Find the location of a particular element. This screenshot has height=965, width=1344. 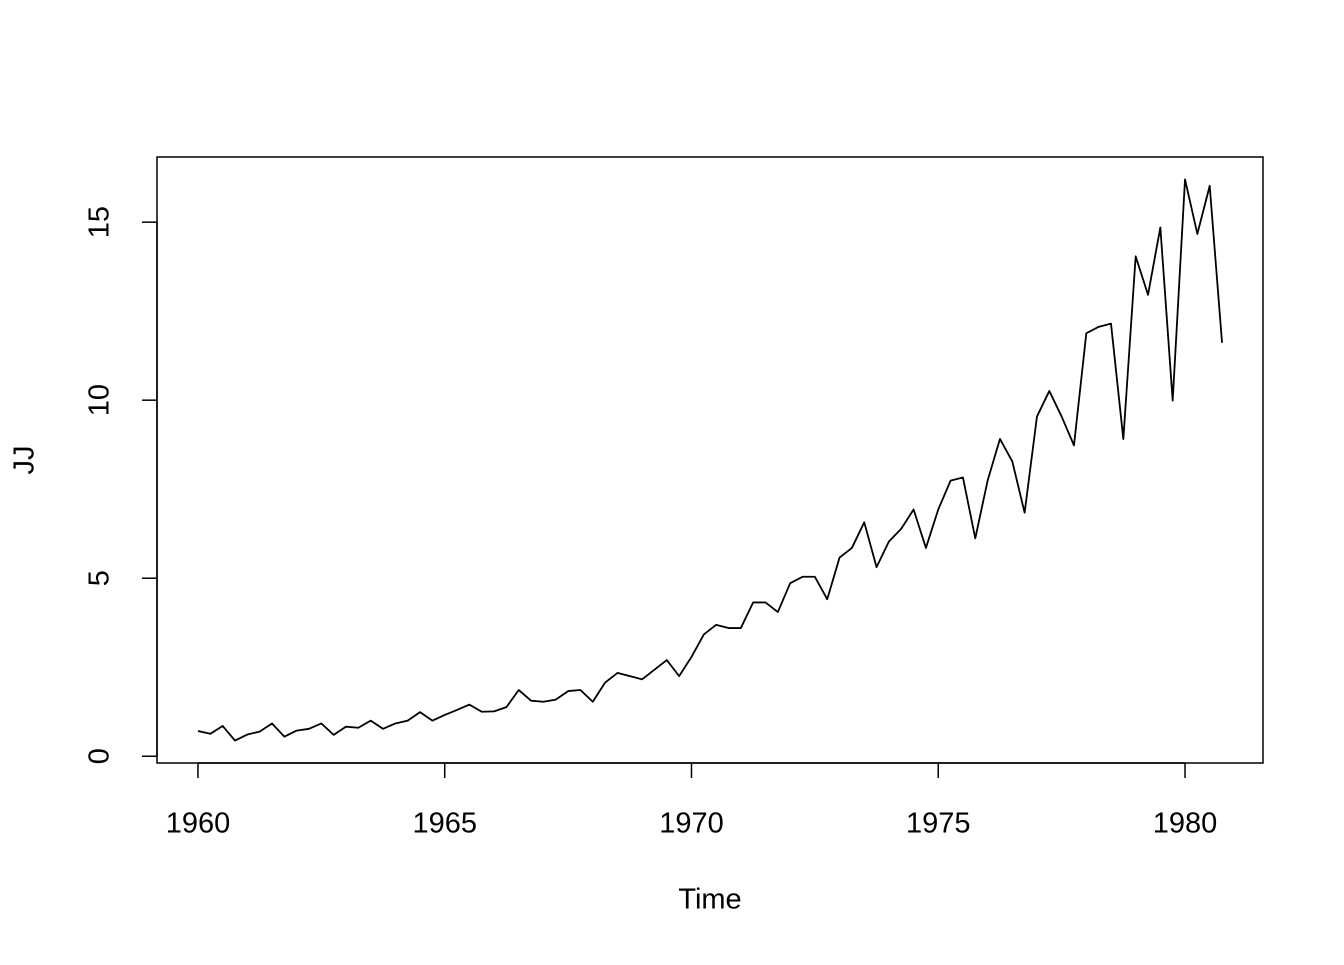

x-tick-label: 1965 is located at coordinates (444, 824).